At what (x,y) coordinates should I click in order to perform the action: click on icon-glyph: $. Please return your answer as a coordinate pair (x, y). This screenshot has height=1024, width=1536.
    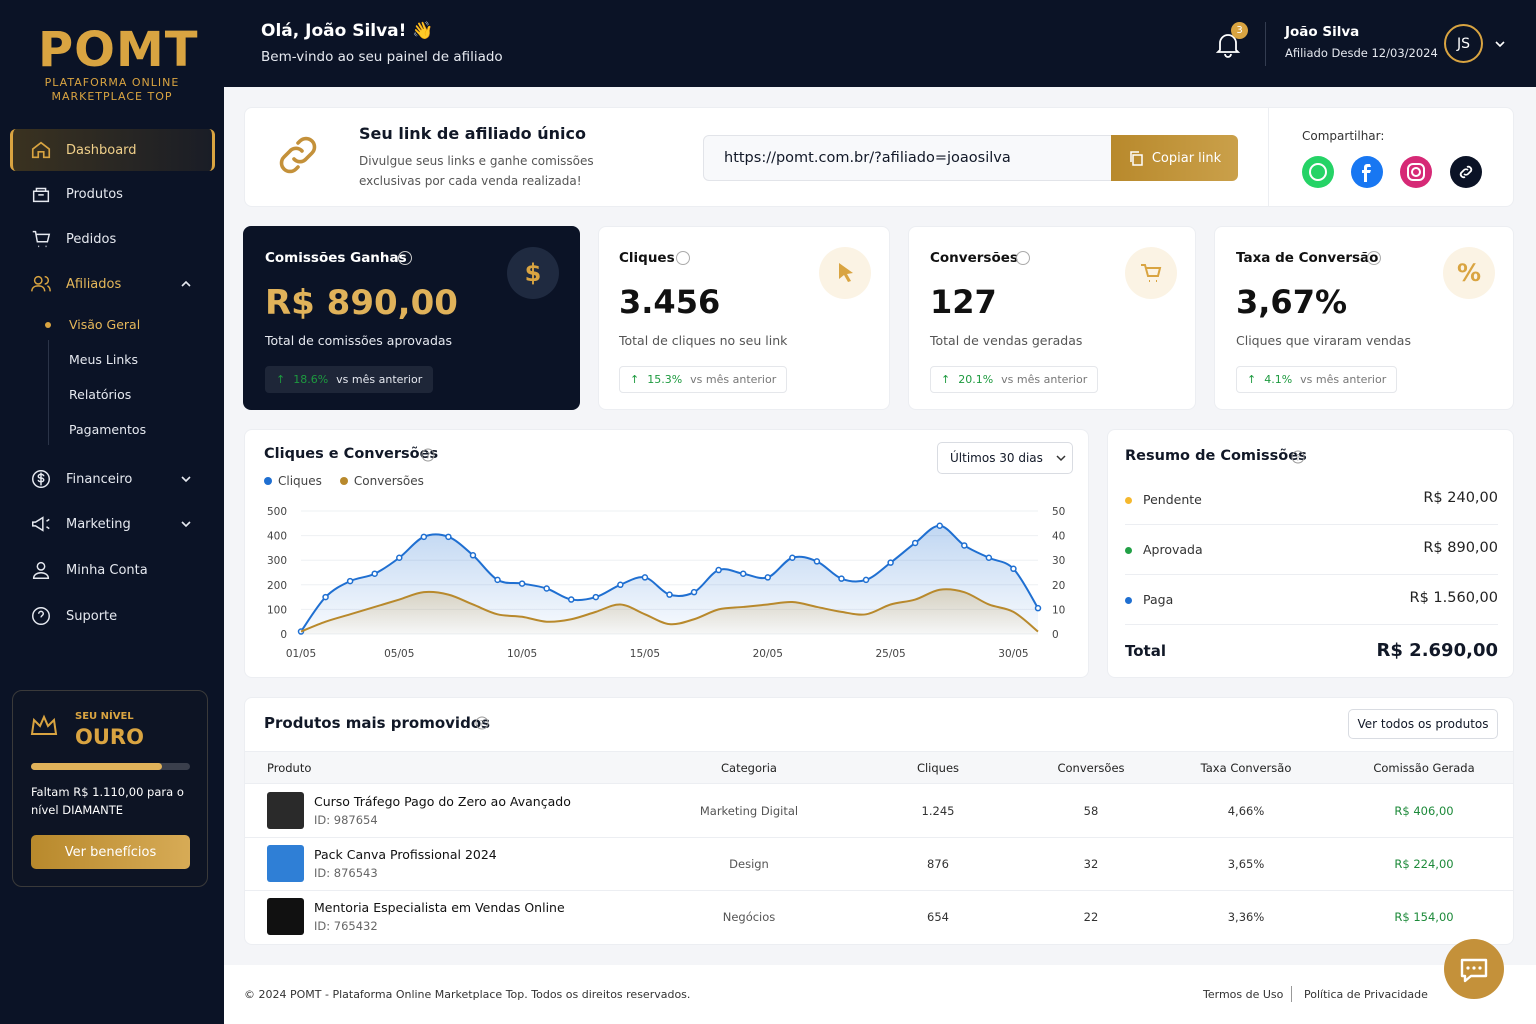
    Looking at the image, I should click on (533, 273).